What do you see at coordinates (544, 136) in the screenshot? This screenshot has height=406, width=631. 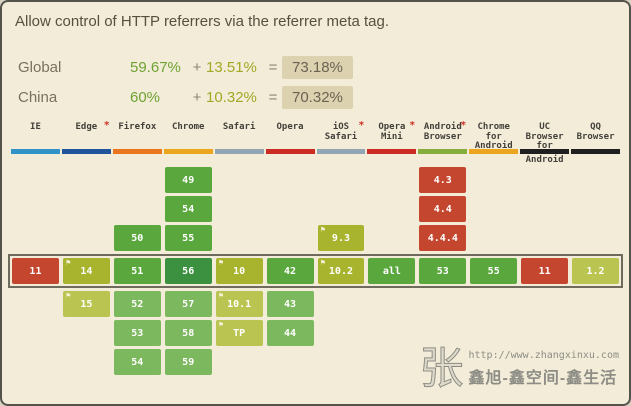 I see `browser-name: UC Browser for` at bounding box center [544, 136].